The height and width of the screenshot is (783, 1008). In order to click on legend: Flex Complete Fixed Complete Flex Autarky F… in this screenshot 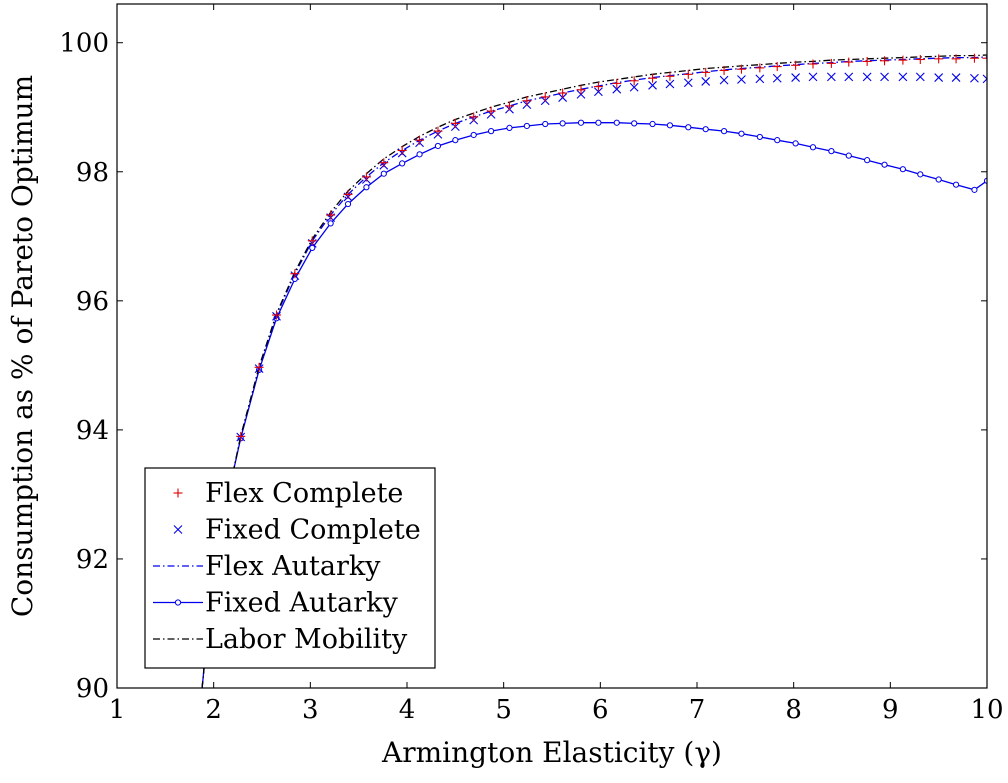, I will do `click(290, 568)`.